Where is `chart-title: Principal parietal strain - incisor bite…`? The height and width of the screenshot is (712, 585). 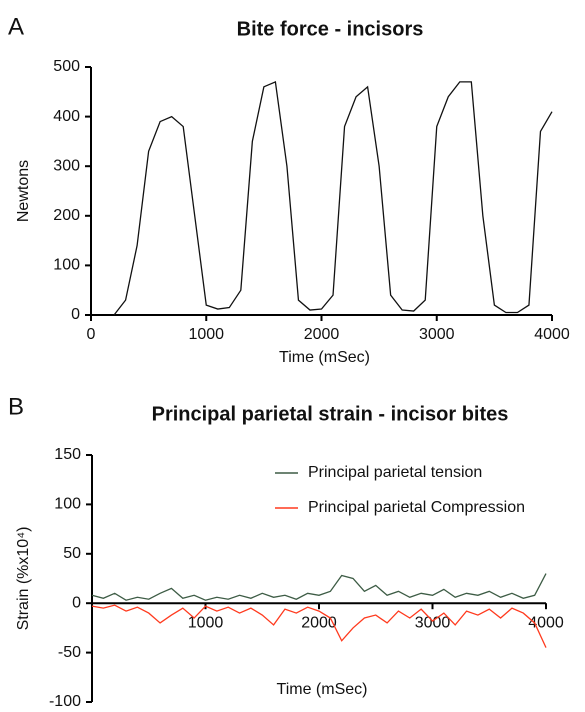 chart-title: Principal parietal strain - incisor bite… is located at coordinates (330, 414).